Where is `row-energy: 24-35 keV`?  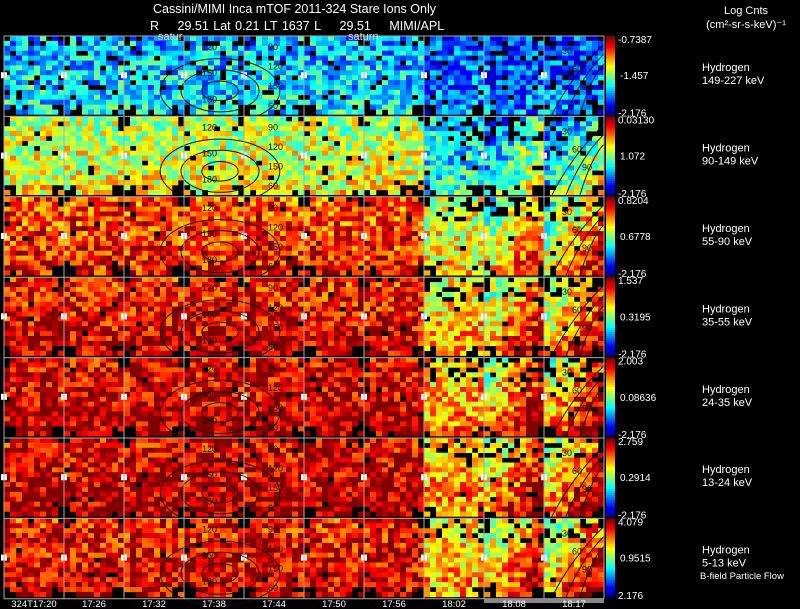 row-energy: 24-35 keV is located at coordinates (727, 403).